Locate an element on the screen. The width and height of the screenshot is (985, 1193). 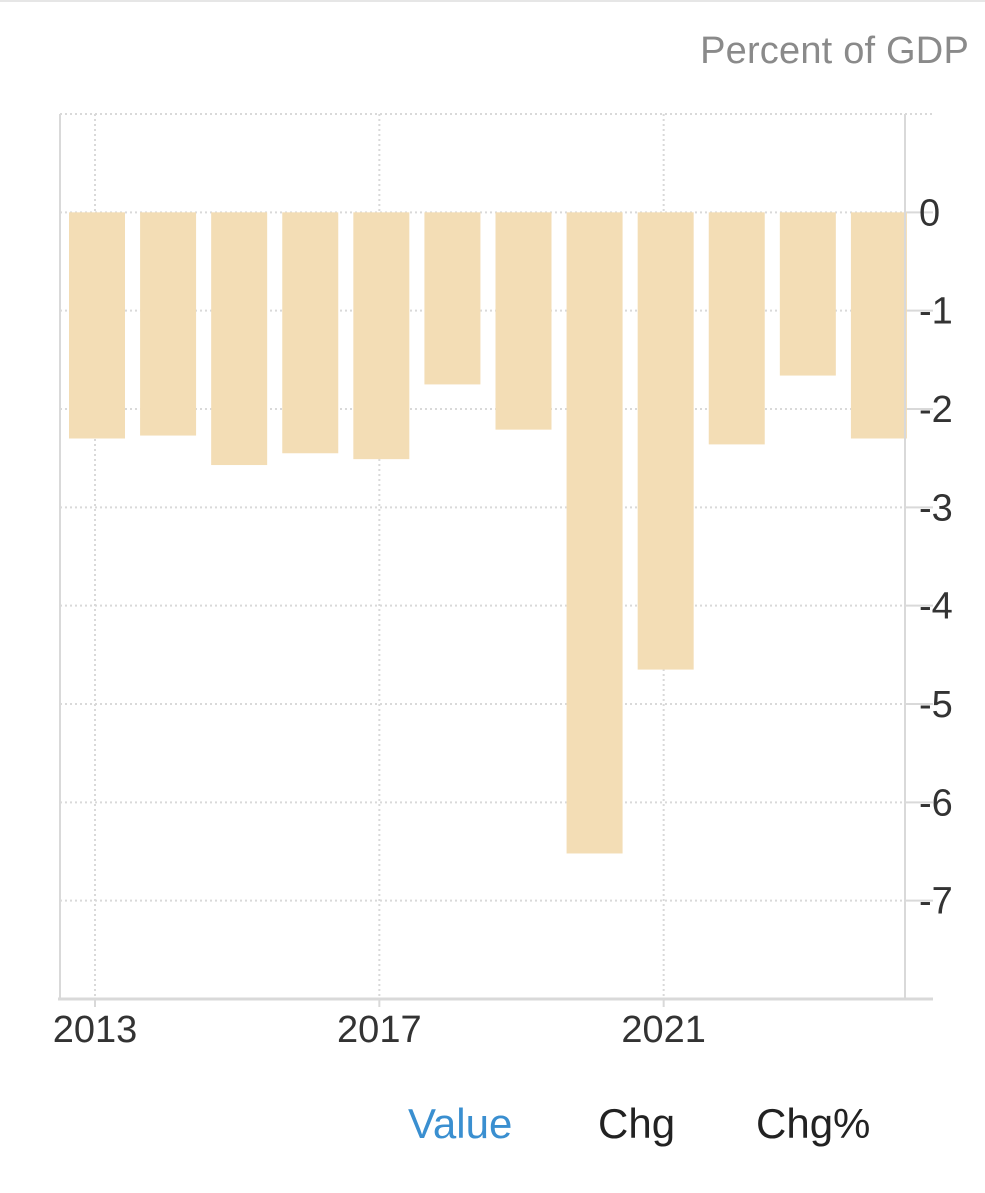
y-tick-label: -5 is located at coordinates (936, 705).